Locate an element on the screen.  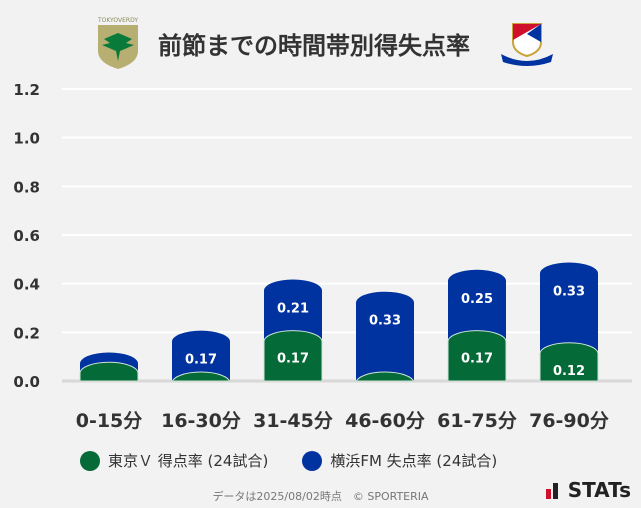
y-tick-label: 0.8 is located at coordinates (26, 187).